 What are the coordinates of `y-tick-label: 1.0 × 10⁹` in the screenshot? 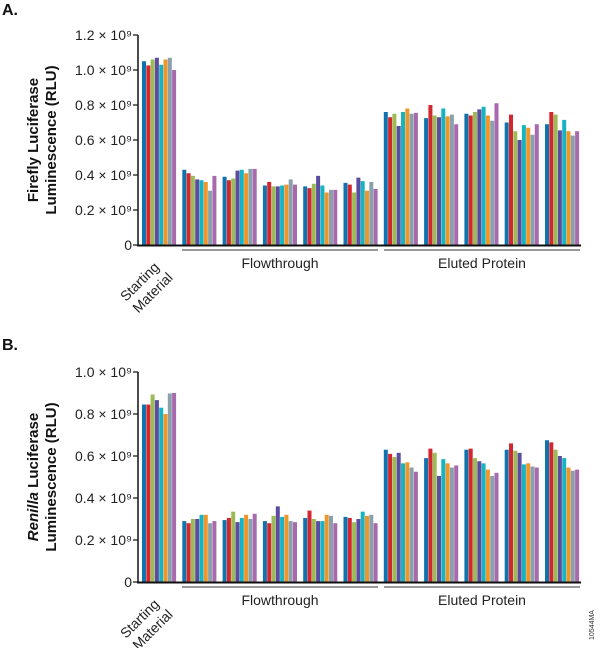 It's located at (103, 372).